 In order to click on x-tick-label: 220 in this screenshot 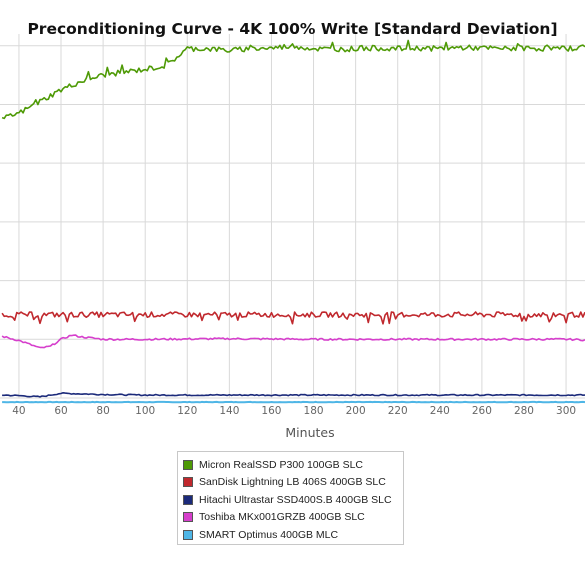, I will do `click(398, 411)`.